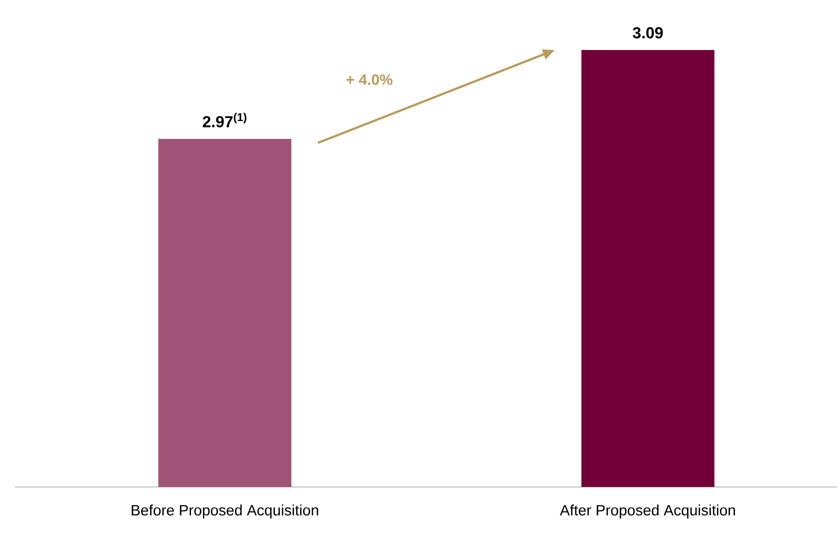 The width and height of the screenshot is (837, 537). What do you see at coordinates (647, 32) in the screenshot?
I see `data-label: 3.09` at bounding box center [647, 32].